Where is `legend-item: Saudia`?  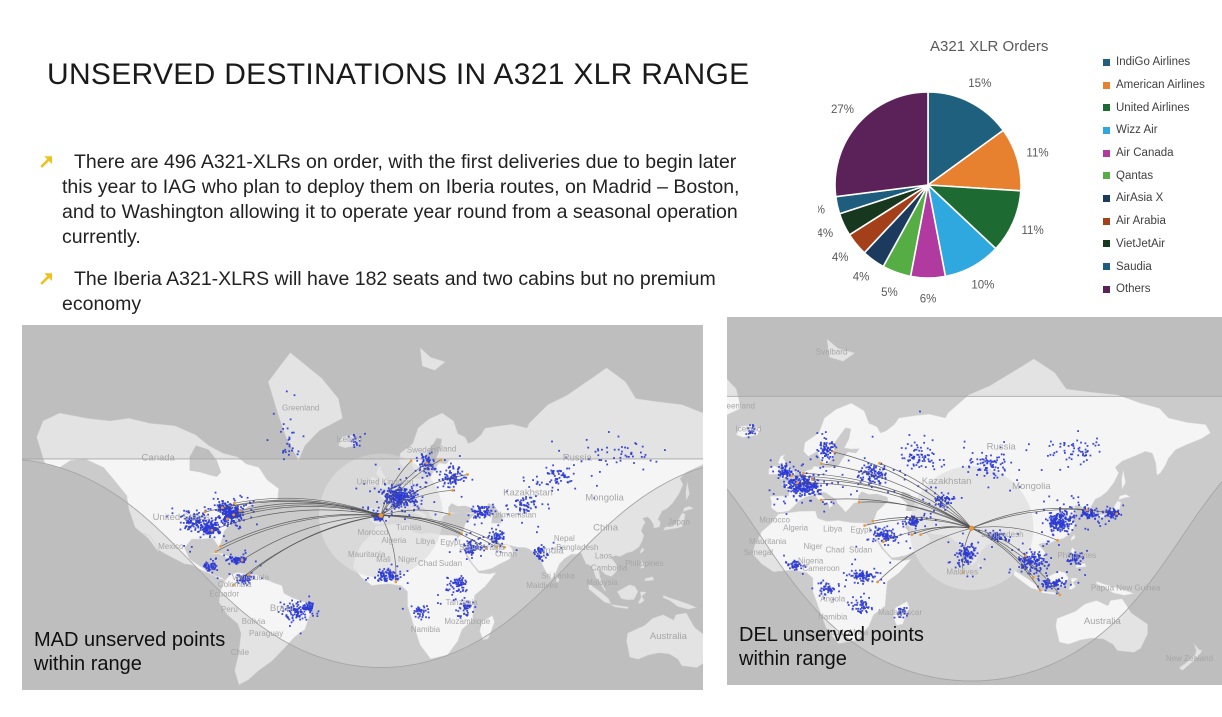
legend-item: Saudia is located at coordinates (1154, 266).